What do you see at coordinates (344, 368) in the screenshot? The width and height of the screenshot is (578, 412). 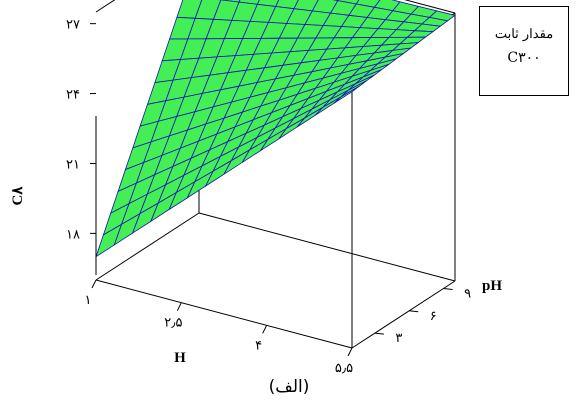 I see `x-tick-label: ۵٫۵` at bounding box center [344, 368].